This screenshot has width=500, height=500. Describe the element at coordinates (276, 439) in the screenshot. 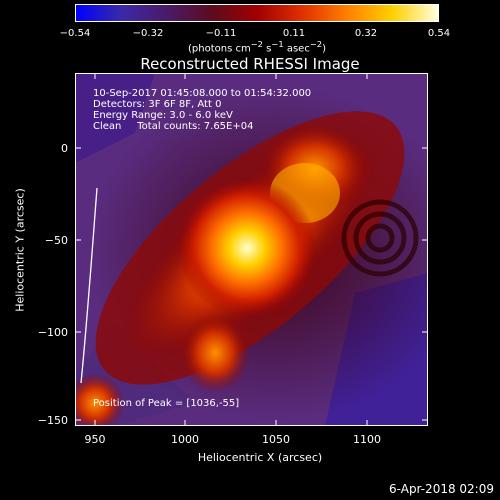

I see `x-tick-label: 1050` at that location.